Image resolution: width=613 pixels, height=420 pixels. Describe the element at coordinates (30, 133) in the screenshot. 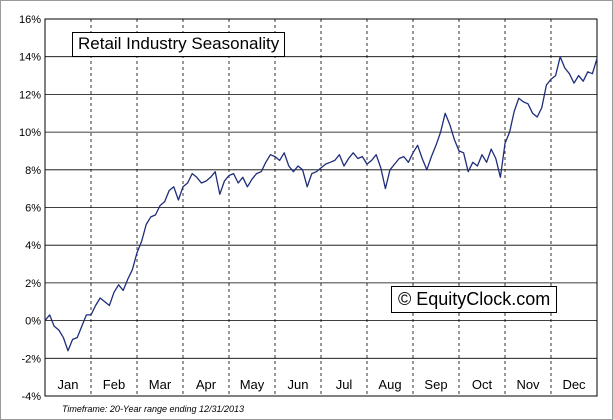

I see `y-tick-label: 10%` at that location.